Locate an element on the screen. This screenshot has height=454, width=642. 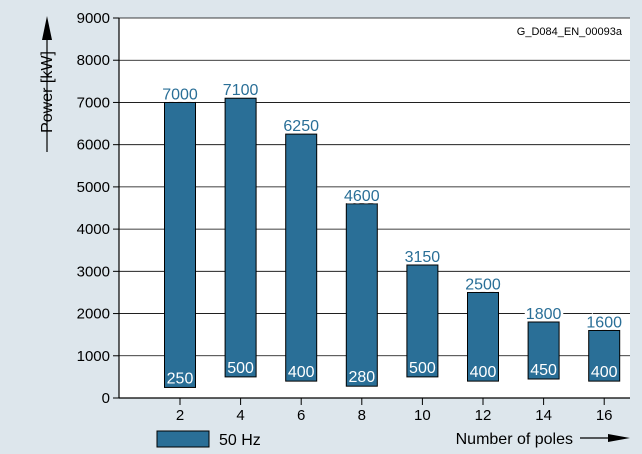
x-tick-label: 12 is located at coordinates (483, 415).